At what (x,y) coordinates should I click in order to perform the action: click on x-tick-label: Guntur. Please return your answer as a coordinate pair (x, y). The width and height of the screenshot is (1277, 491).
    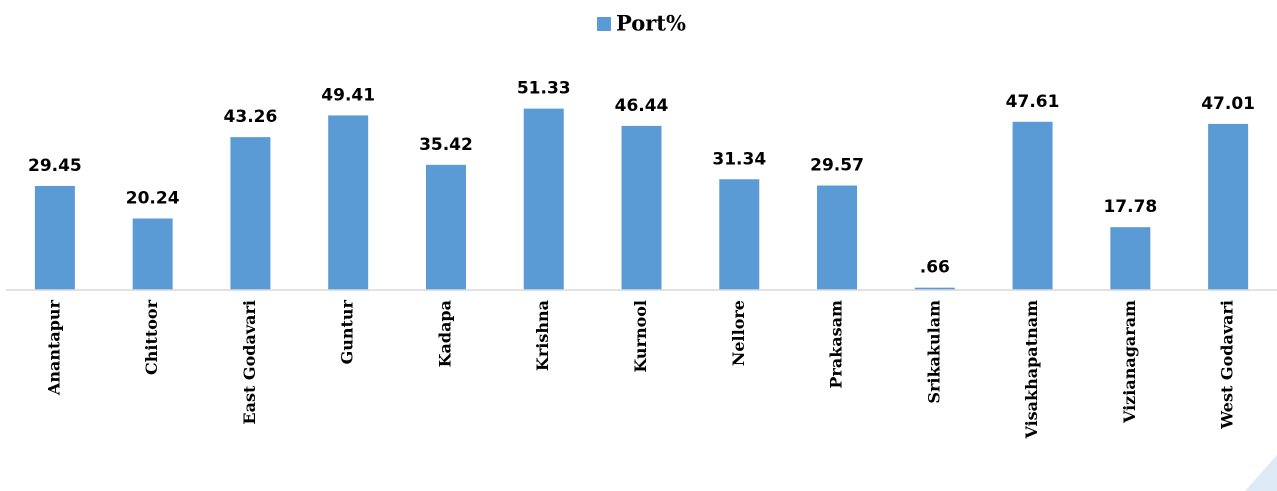
    Looking at the image, I should click on (347, 331).